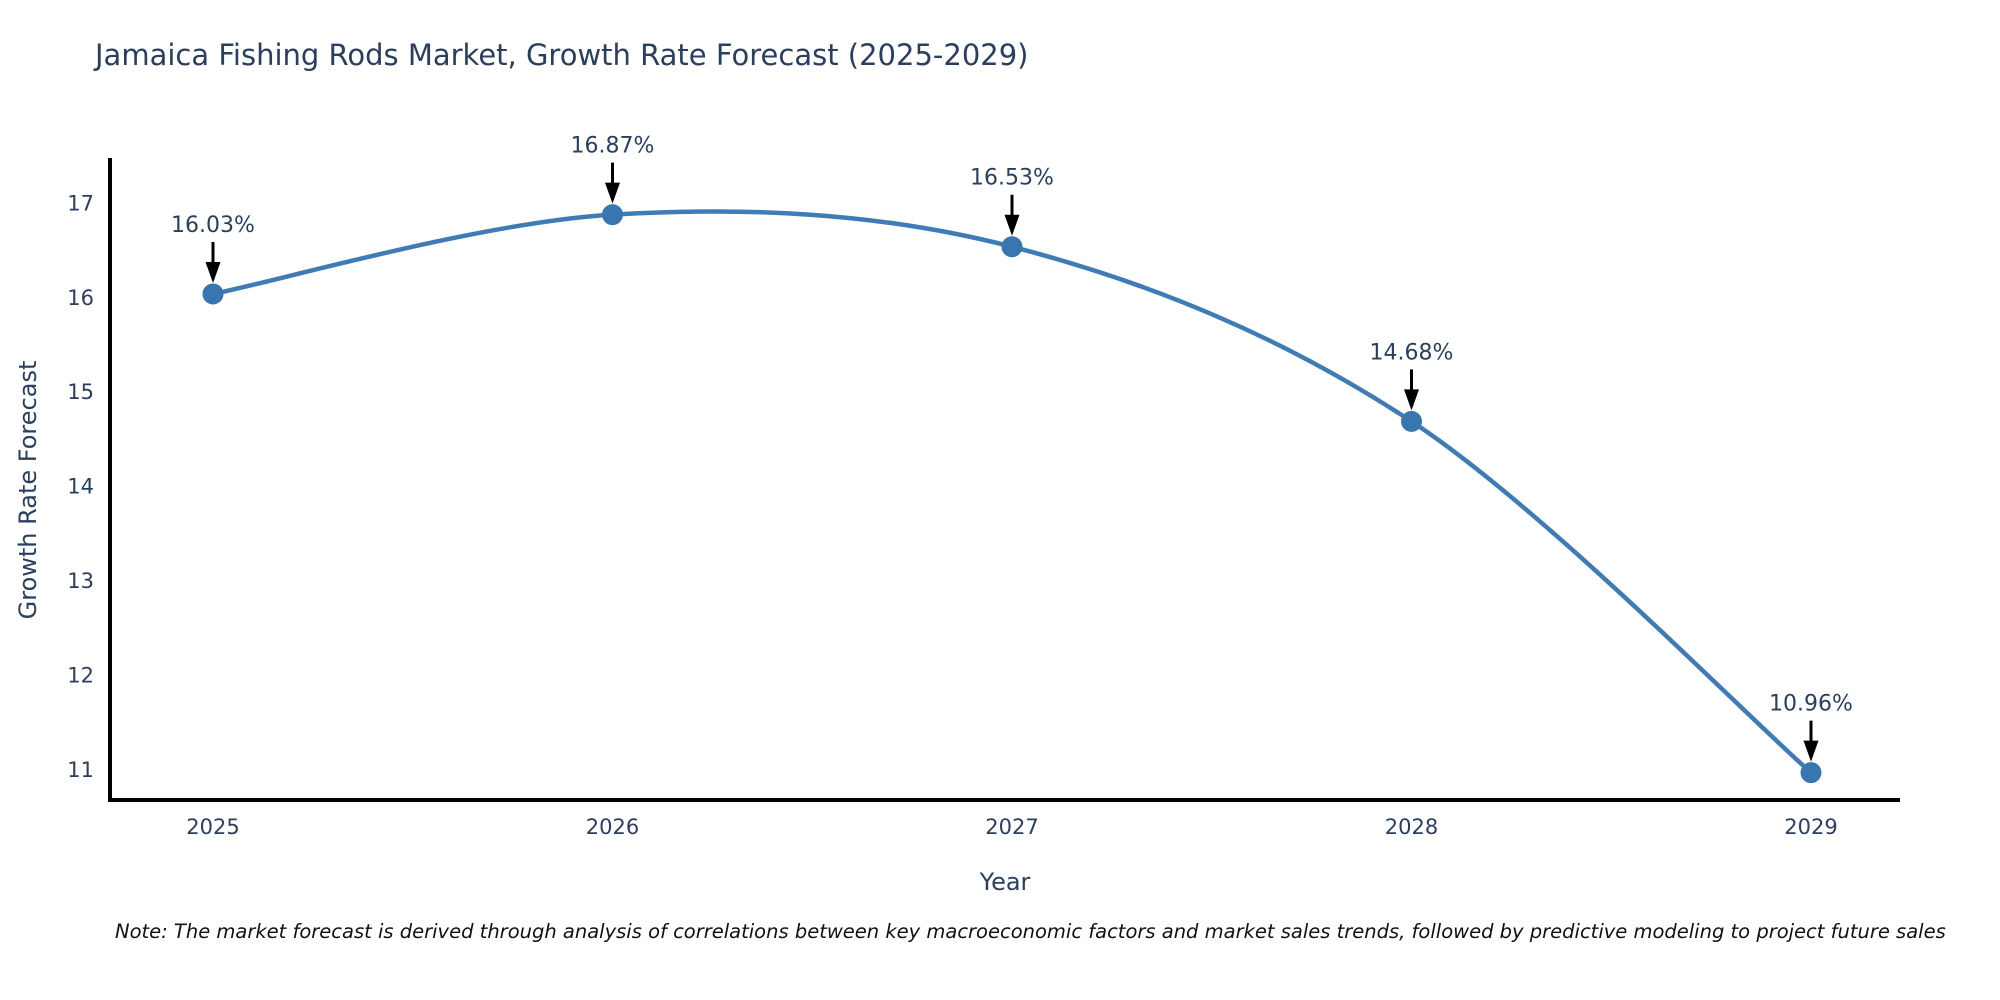 The height and width of the screenshot is (1000, 2000). I want to click on annotation-label: 14.68%, so click(1412, 352).